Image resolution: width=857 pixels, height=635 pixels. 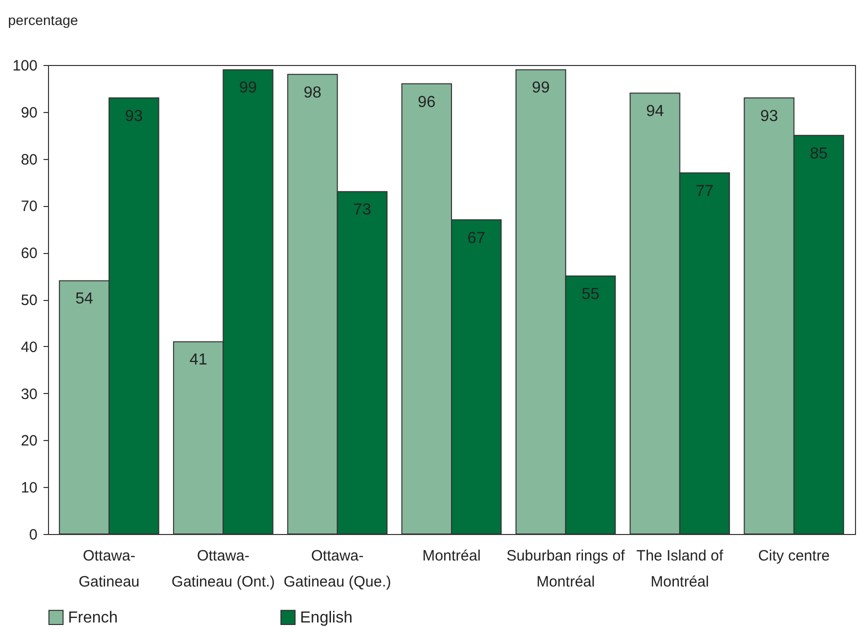 I want to click on y-tick-label: 40, so click(x=29, y=347).